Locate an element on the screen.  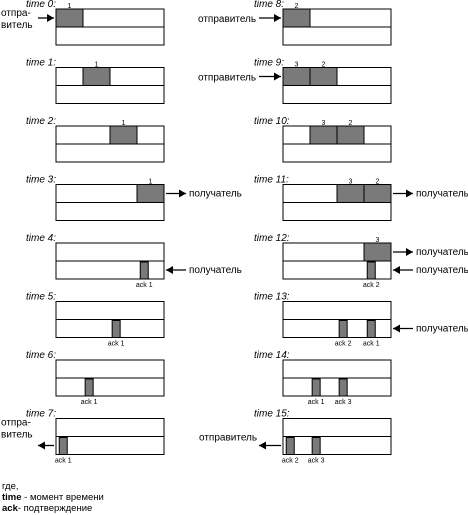
time-label: time 6: is located at coordinates (41, 355).